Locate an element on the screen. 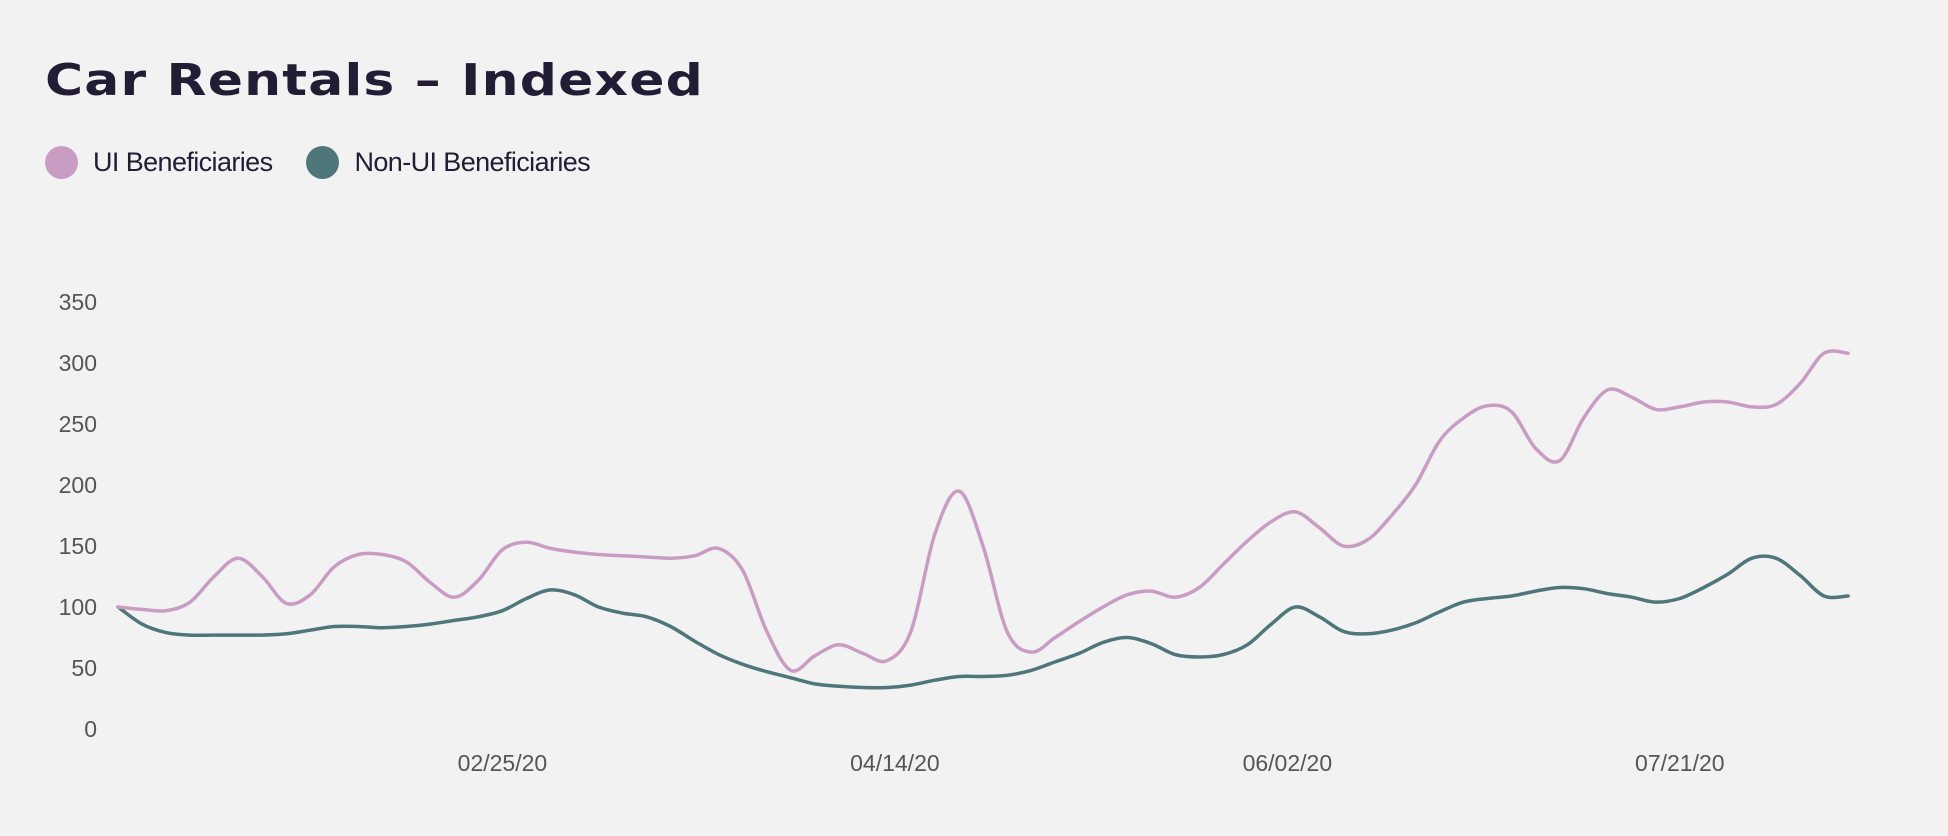 Image resolution: width=1948 pixels, height=836 pixels. legend-item-non-ui: Non-UI Beneficiaries is located at coordinates (448, 162).